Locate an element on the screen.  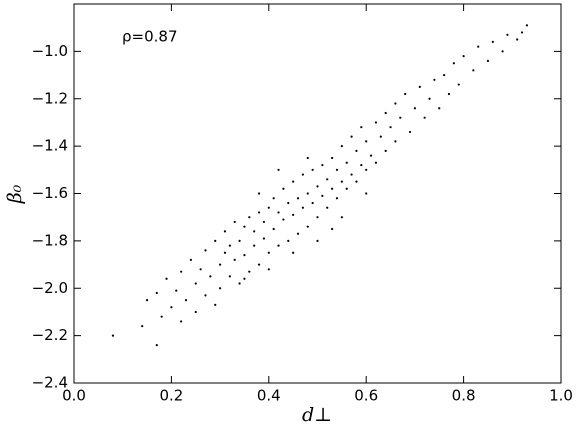
x-tick-label: 1.0 is located at coordinates (561, 396).